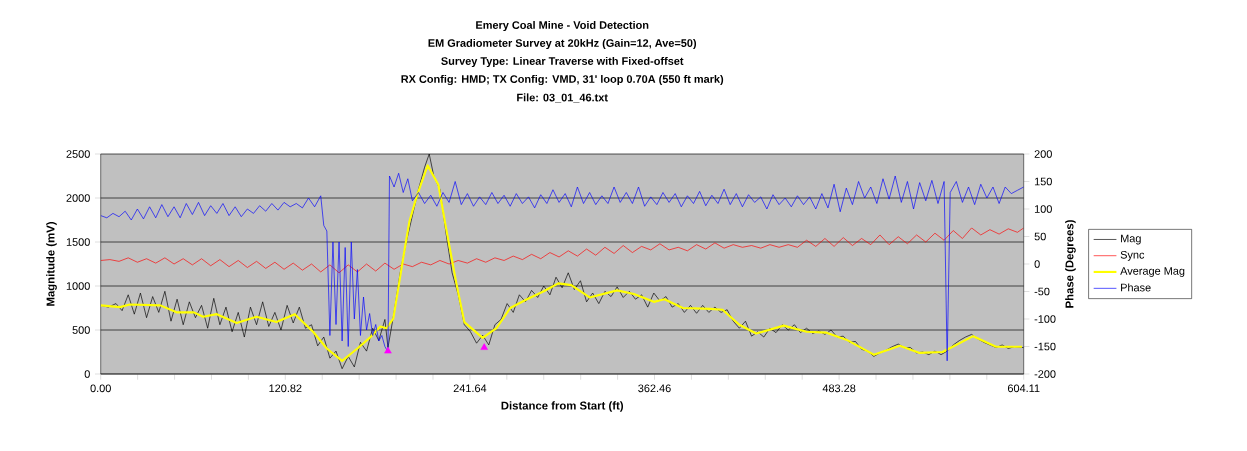 Image resolution: width=1247 pixels, height=451 pixels. Describe the element at coordinates (1131, 239) in the screenshot. I see `legend-label: Mag` at that location.